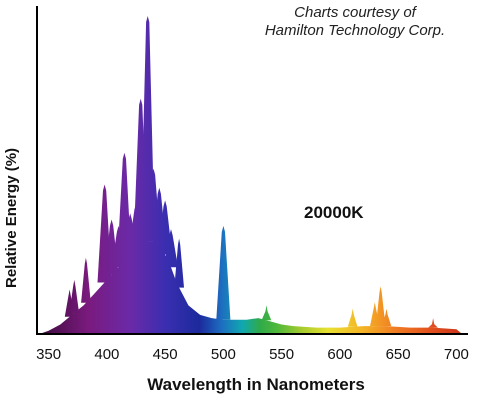 The height and width of the screenshot is (407, 480). I want to click on x-tick-label: 350, so click(48, 354).